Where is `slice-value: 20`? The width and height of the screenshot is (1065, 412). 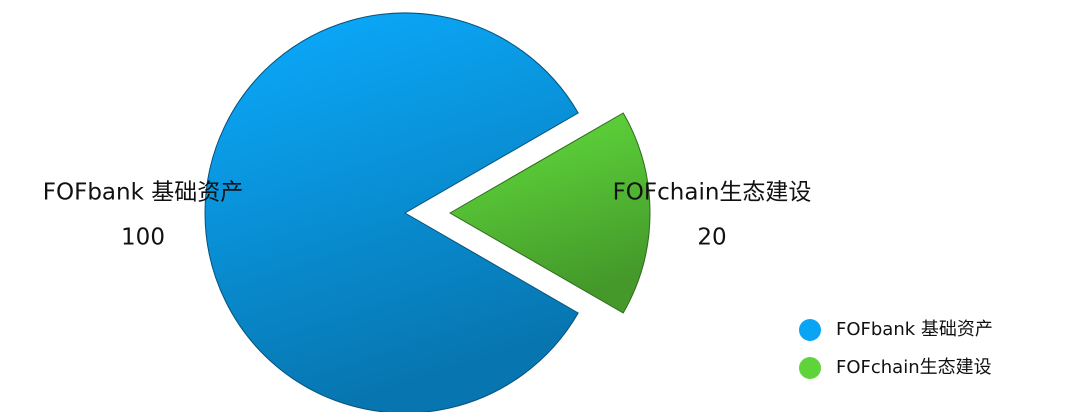 slice-value: 20 is located at coordinates (711, 238).